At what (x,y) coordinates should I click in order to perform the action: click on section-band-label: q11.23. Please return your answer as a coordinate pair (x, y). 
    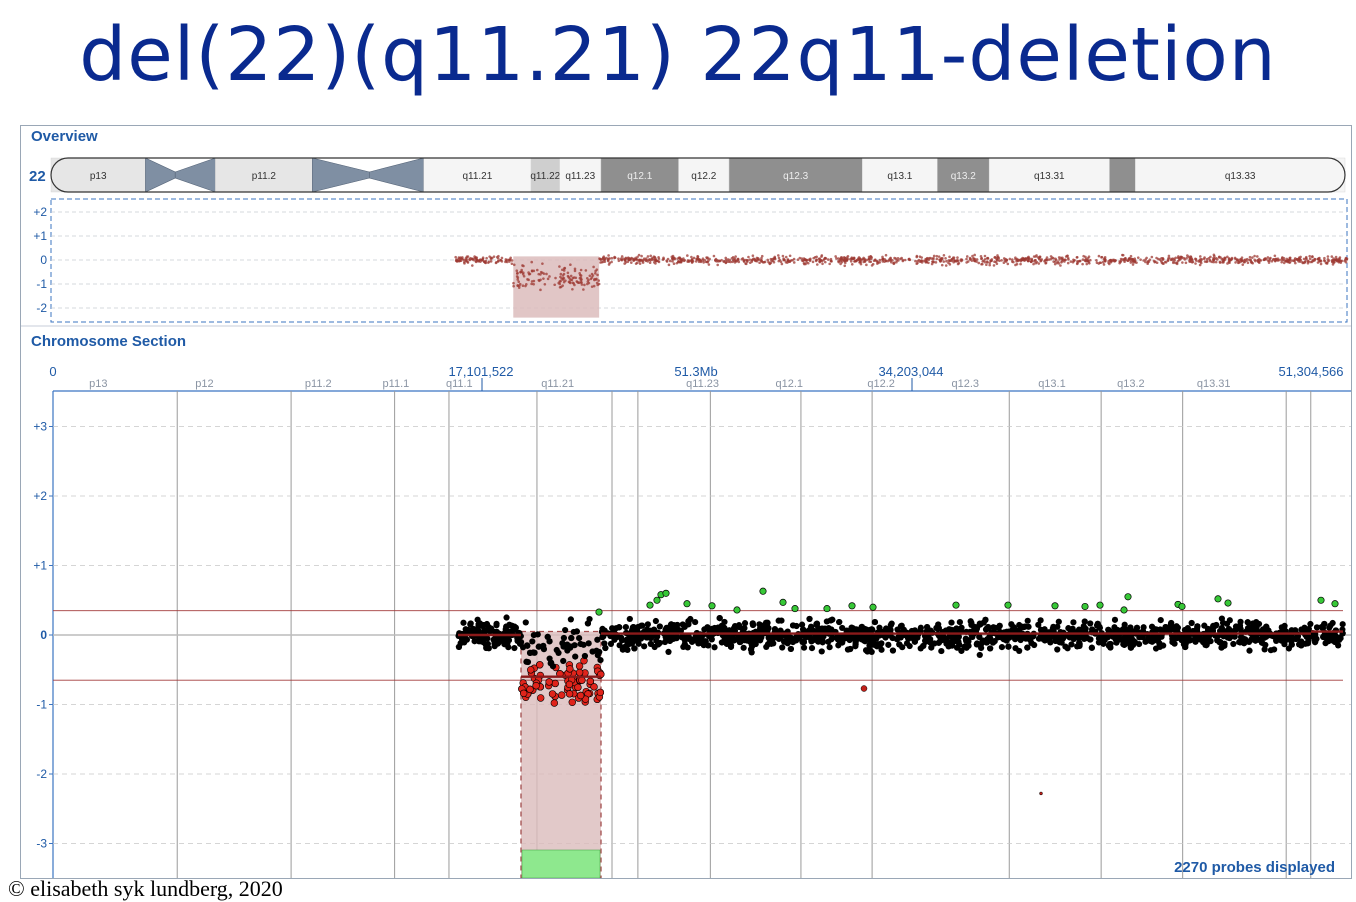
    Looking at the image, I should click on (702, 384).